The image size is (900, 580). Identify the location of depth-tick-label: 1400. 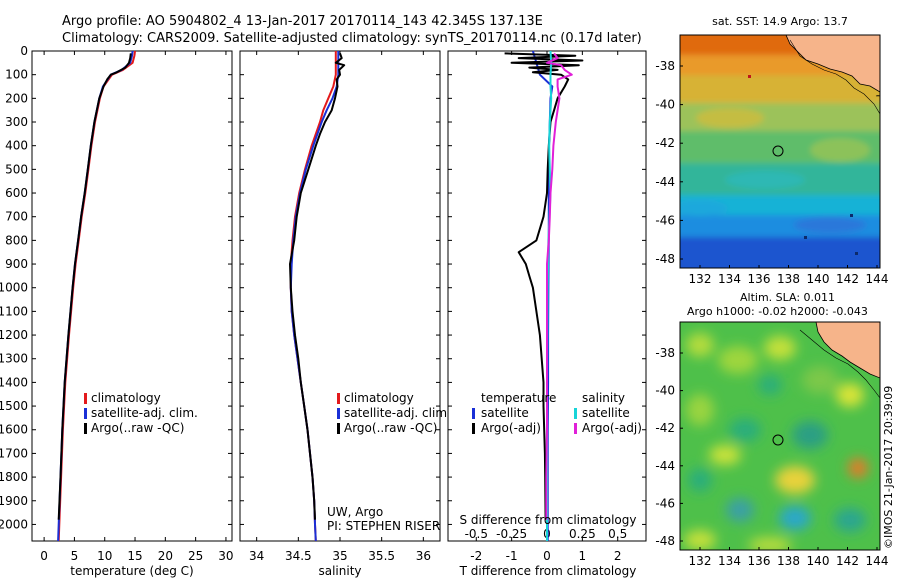
(14, 382).